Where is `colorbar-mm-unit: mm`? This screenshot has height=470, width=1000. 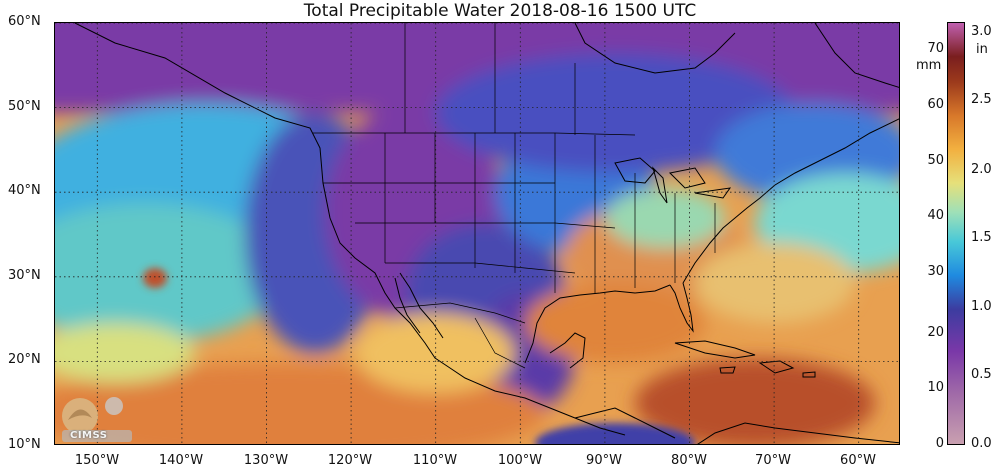
colorbar-mm-unit: mm is located at coordinates (929, 65).